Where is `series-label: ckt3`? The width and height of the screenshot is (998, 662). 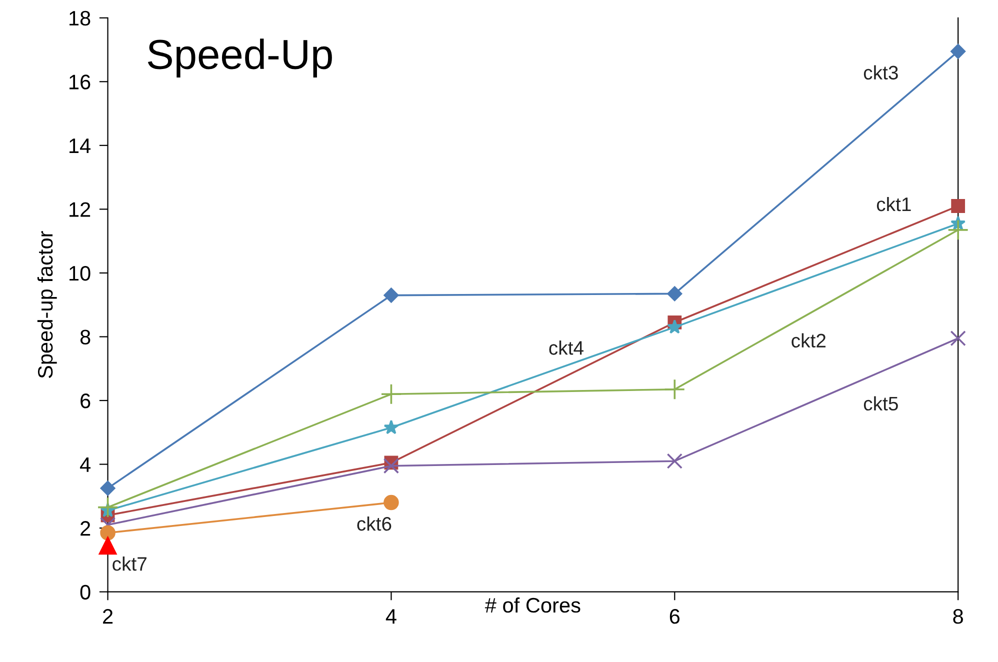 series-label: ckt3 is located at coordinates (881, 72).